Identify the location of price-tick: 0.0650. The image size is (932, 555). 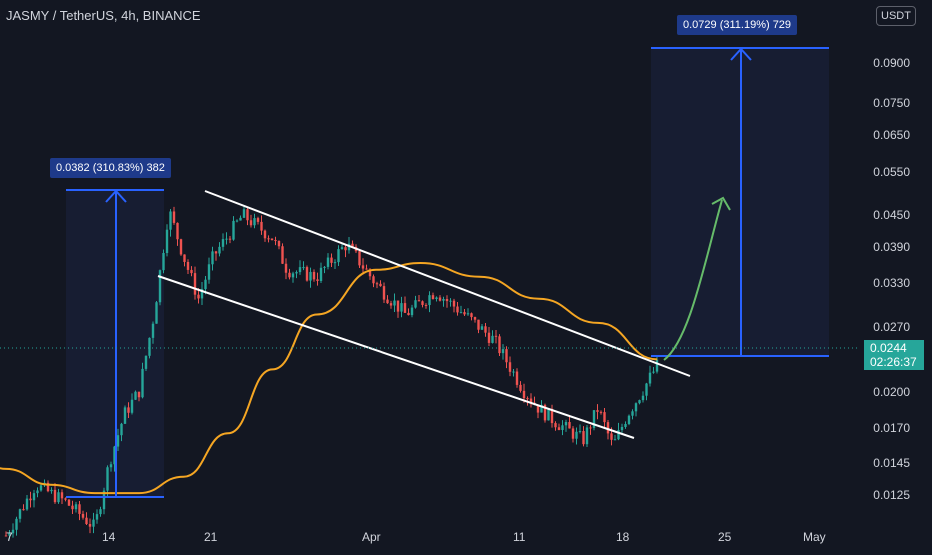
(891, 135).